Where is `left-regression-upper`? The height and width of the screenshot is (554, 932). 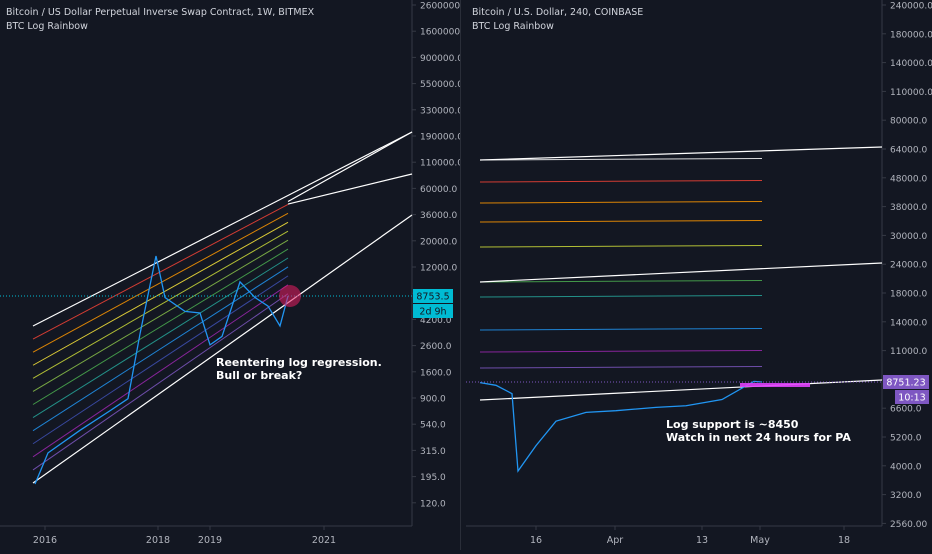
left-regression-upper is located at coordinates (222, 229).